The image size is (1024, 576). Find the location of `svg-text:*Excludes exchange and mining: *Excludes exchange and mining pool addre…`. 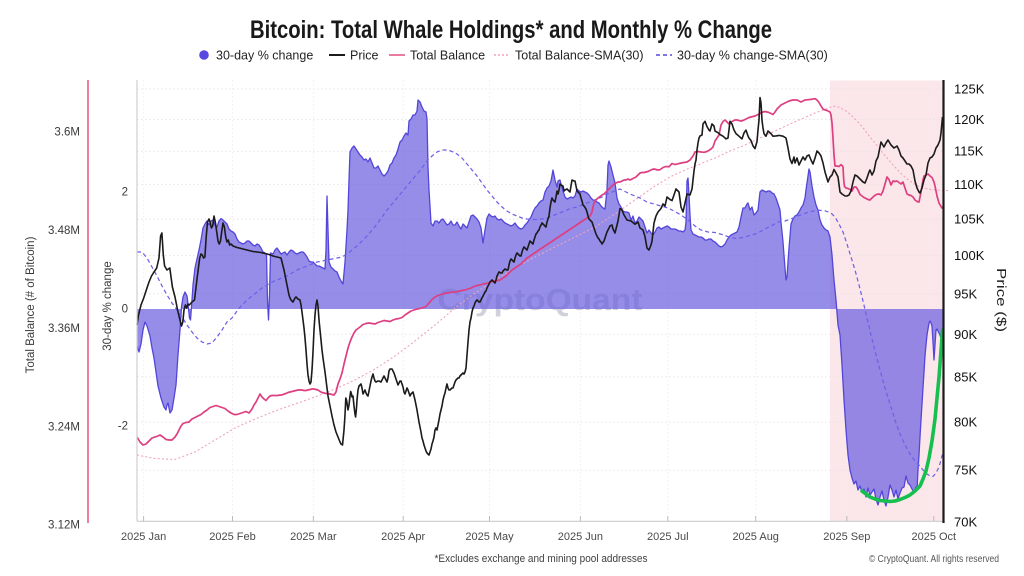

svg-text:*Excludes exchange and mining: *Excludes exchange and mining pool addre… is located at coordinates (541, 559).